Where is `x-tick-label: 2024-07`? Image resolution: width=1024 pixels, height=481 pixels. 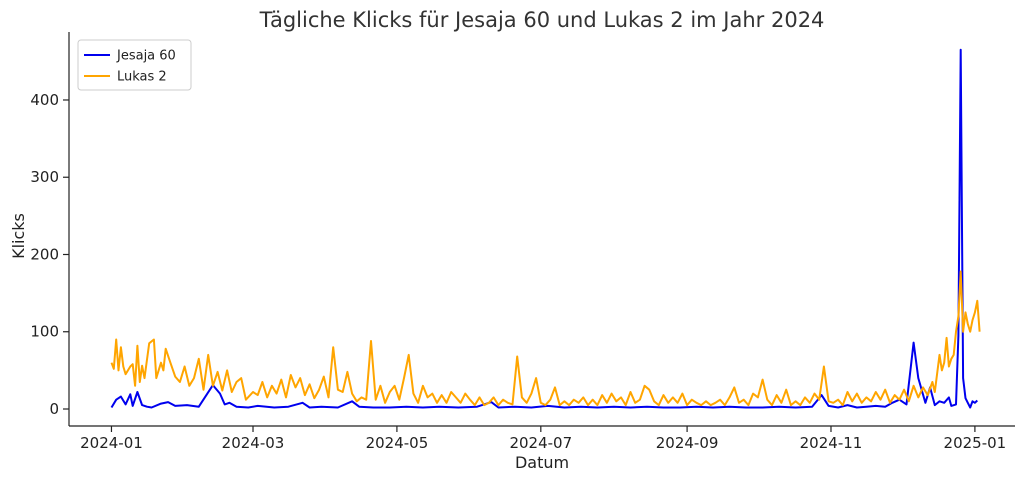
x-tick-label: 2024-07 is located at coordinates (540, 443).